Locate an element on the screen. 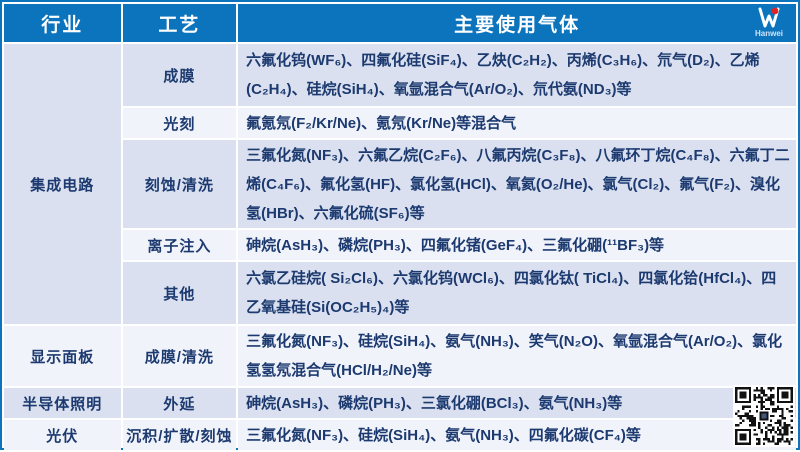 The image size is (800, 452). gases-cell: 砷烷(AsH₃)、磷烷(PH₃)、四氟化锗(GeF₄)、三氟化硼(¹¹BF₃)等 is located at coordinates (517, 245).